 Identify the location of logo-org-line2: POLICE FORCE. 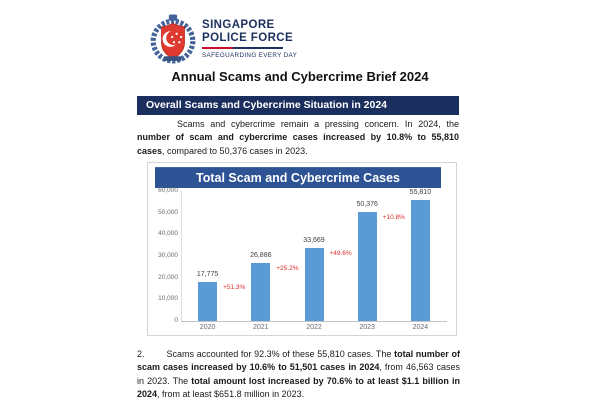
(248, 38).